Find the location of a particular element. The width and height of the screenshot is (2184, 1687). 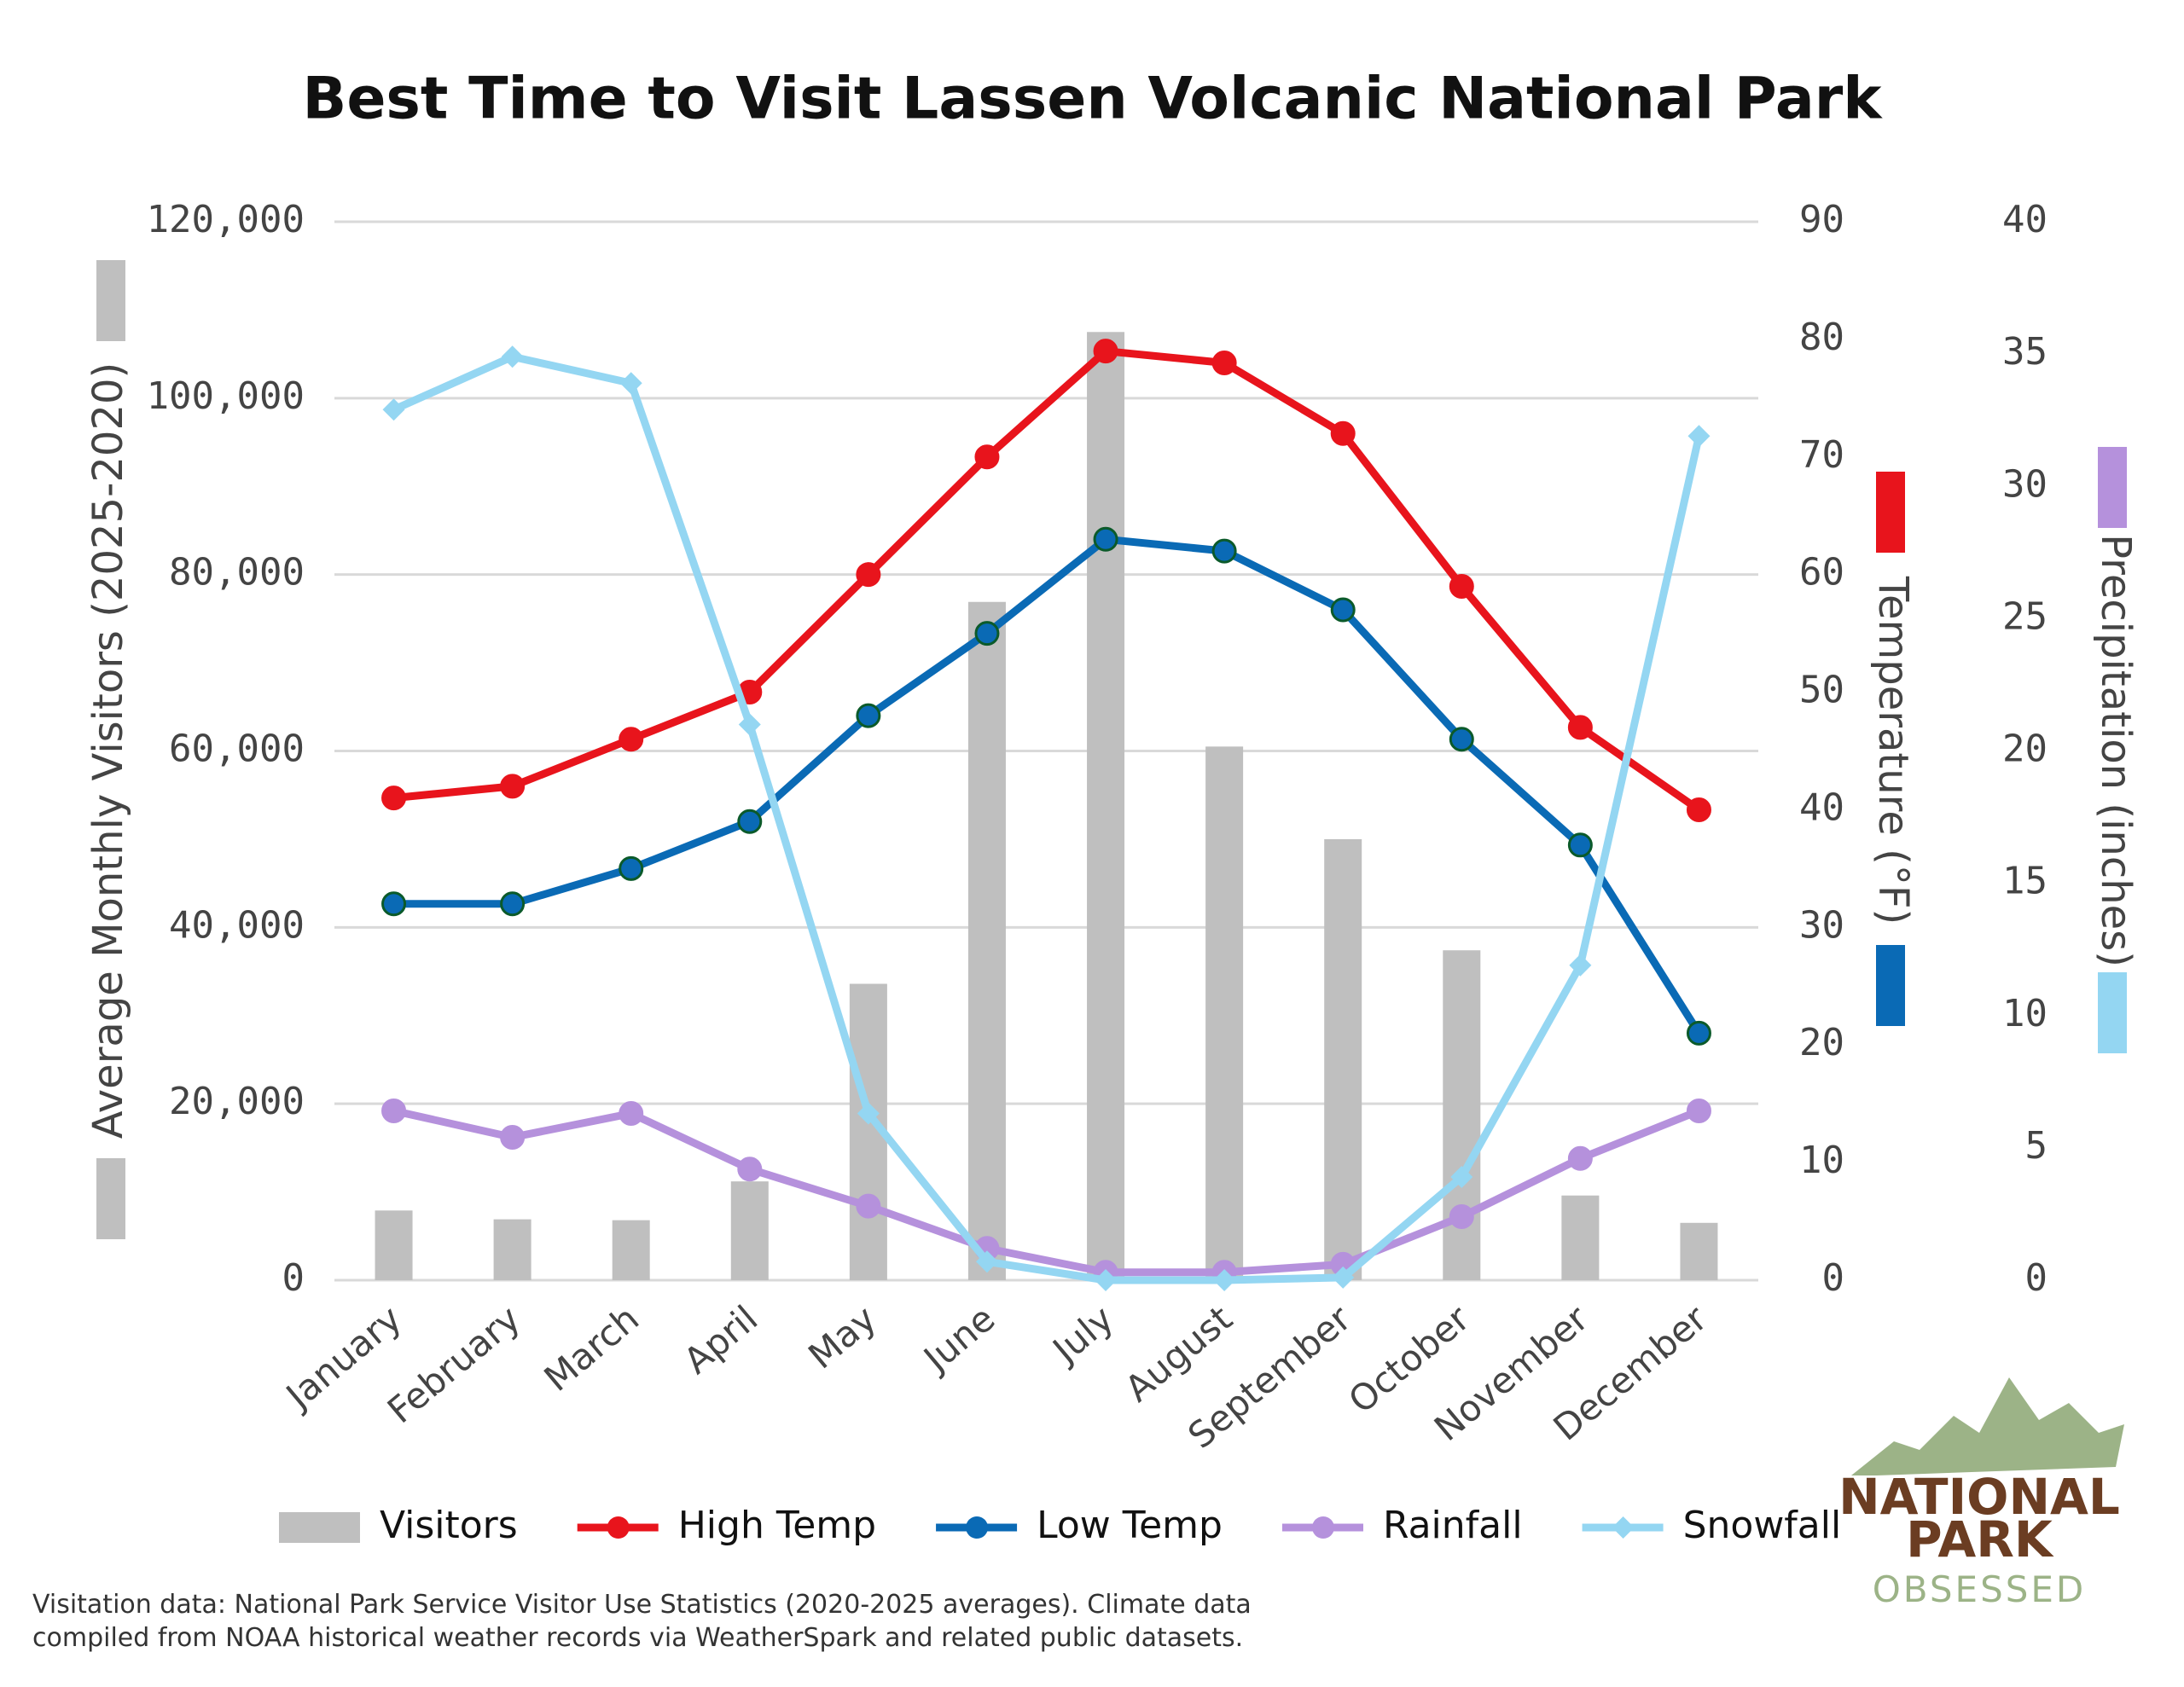

y2-tick-label: 10 is located at coordinates (1821, 1160).